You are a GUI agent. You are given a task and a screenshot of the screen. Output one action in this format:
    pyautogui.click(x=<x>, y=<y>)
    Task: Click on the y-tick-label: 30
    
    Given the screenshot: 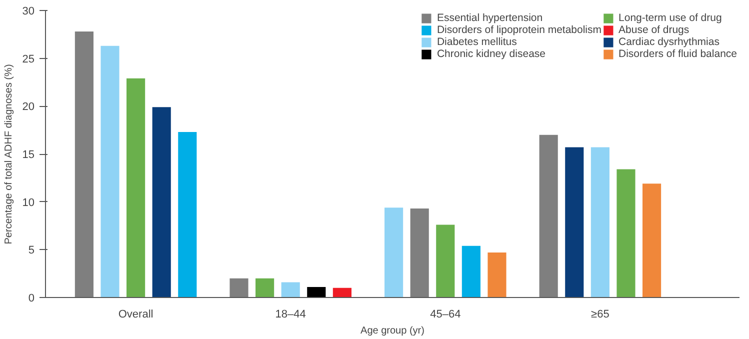 What is the action you would take?
    pyautogui.click(x=28, y=12)
    